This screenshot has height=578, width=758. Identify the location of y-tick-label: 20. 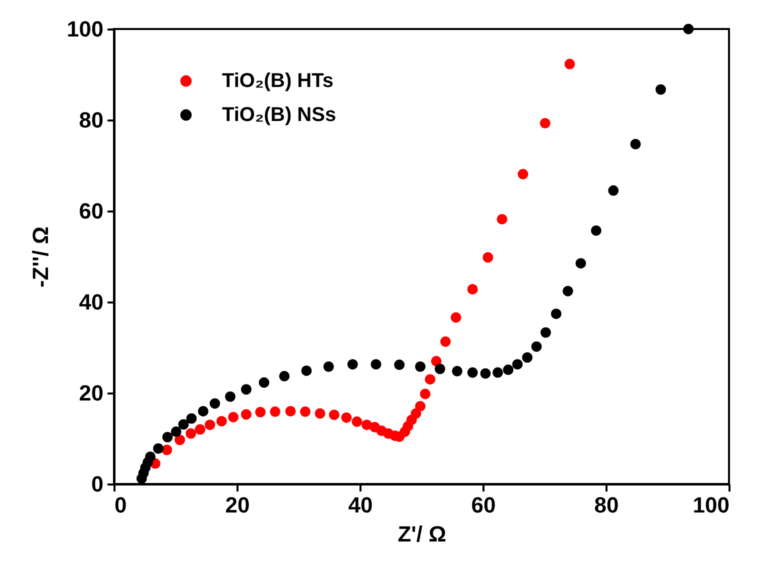
(91, 393).